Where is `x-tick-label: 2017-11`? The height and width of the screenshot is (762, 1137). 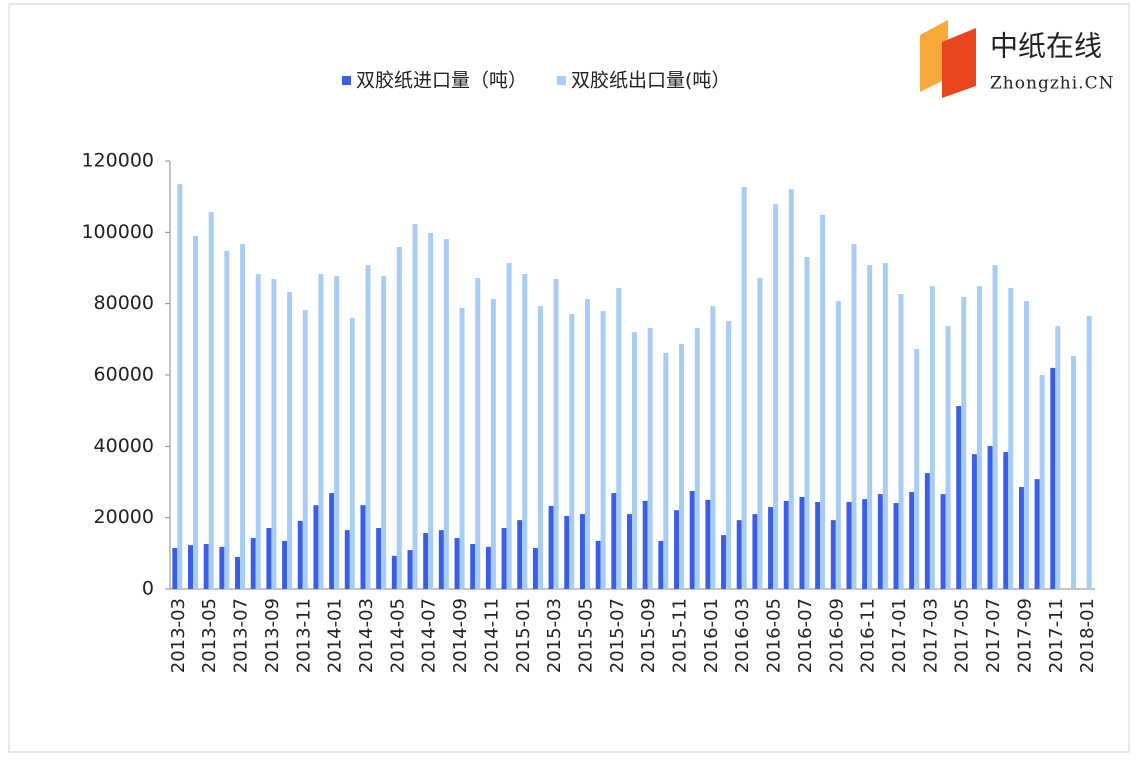 x-tick-label: 2017-11 is located at coordinates (1056, 635).